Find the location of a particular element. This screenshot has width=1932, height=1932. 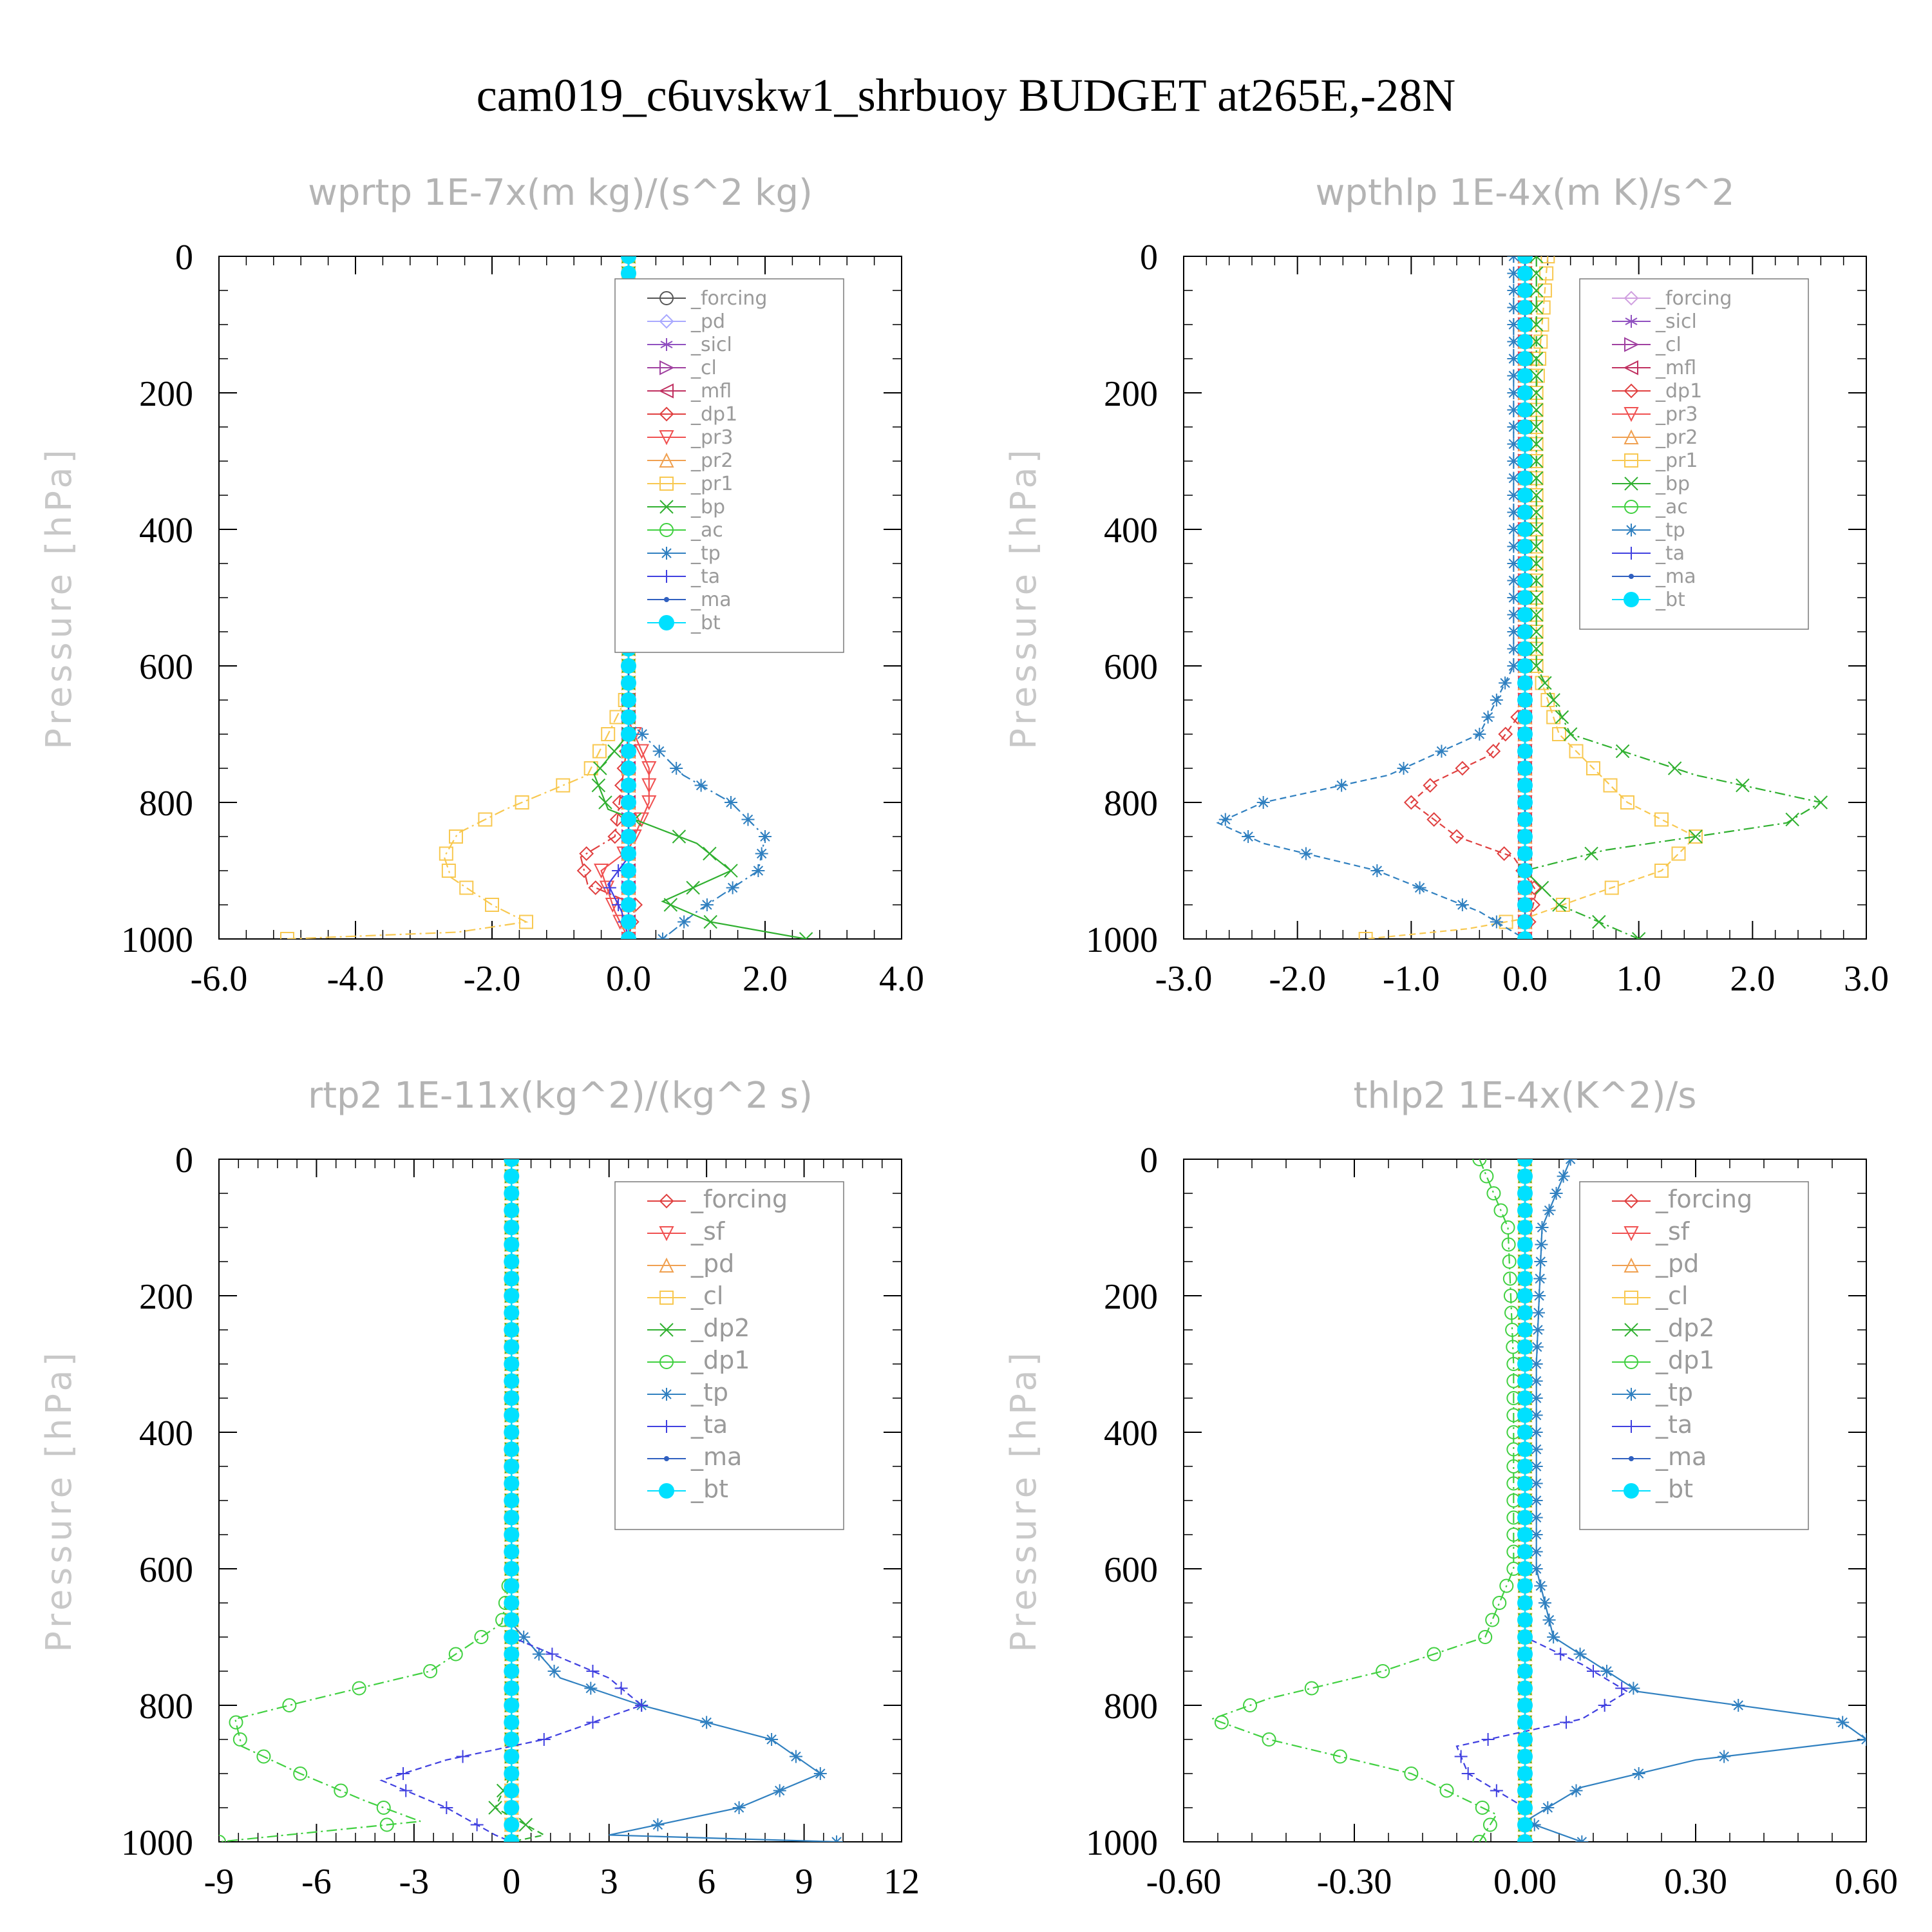

x-tick-label: 1.0 is located at coordinates (1639, 979).